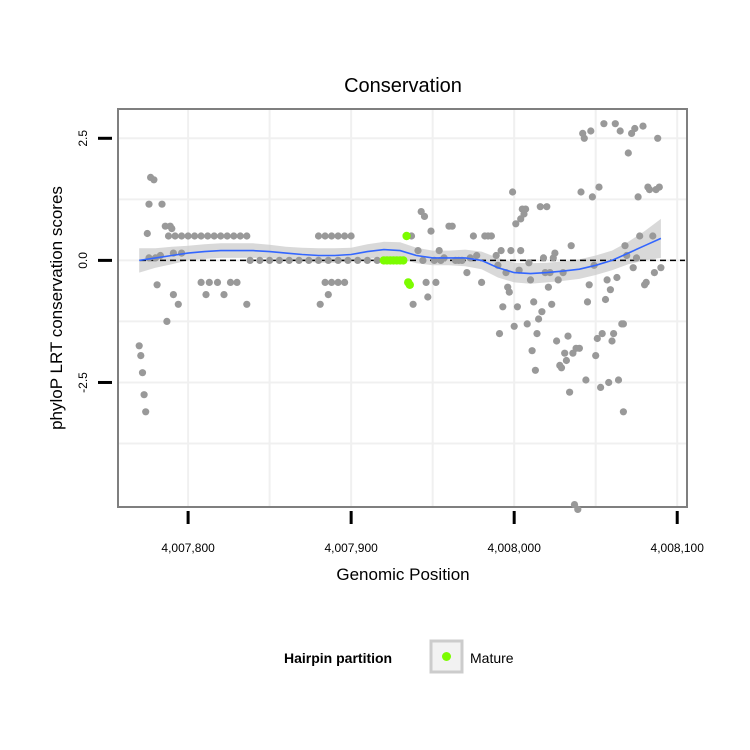  Describe the element at coordinates (351, 548) in the screenshot. I see `x-tick-label: 4,007,900` at that location.